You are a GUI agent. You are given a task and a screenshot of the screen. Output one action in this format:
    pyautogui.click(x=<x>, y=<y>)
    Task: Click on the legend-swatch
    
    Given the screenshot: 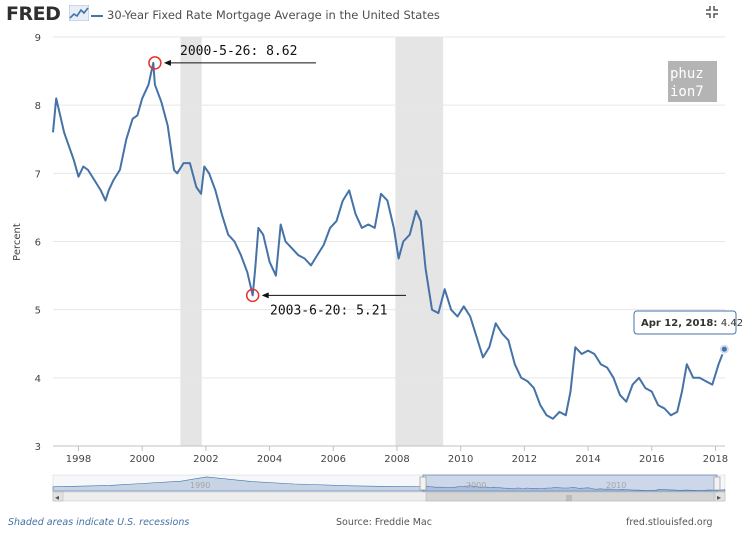 What is the action you would take?
    pyautogui.click(x=97, y=16)
    